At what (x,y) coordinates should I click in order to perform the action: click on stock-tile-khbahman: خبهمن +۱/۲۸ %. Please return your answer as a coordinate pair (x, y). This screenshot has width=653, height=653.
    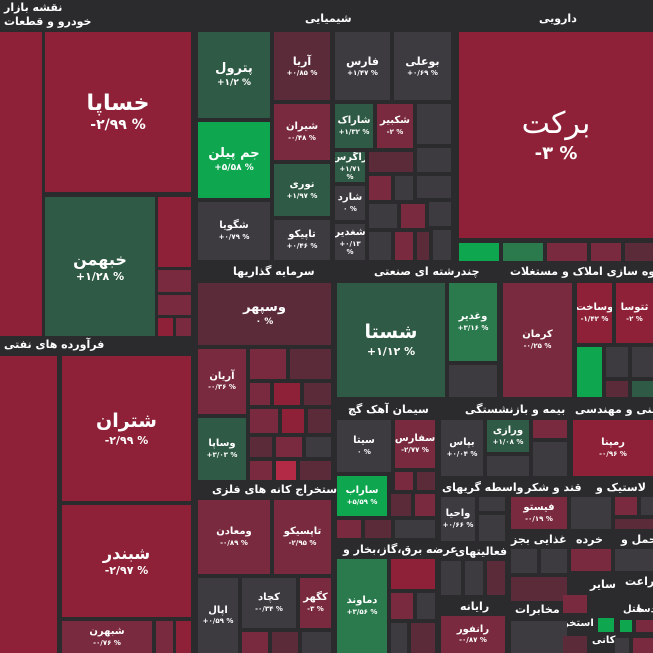
    Looking at the image, I should click on (100, 266).